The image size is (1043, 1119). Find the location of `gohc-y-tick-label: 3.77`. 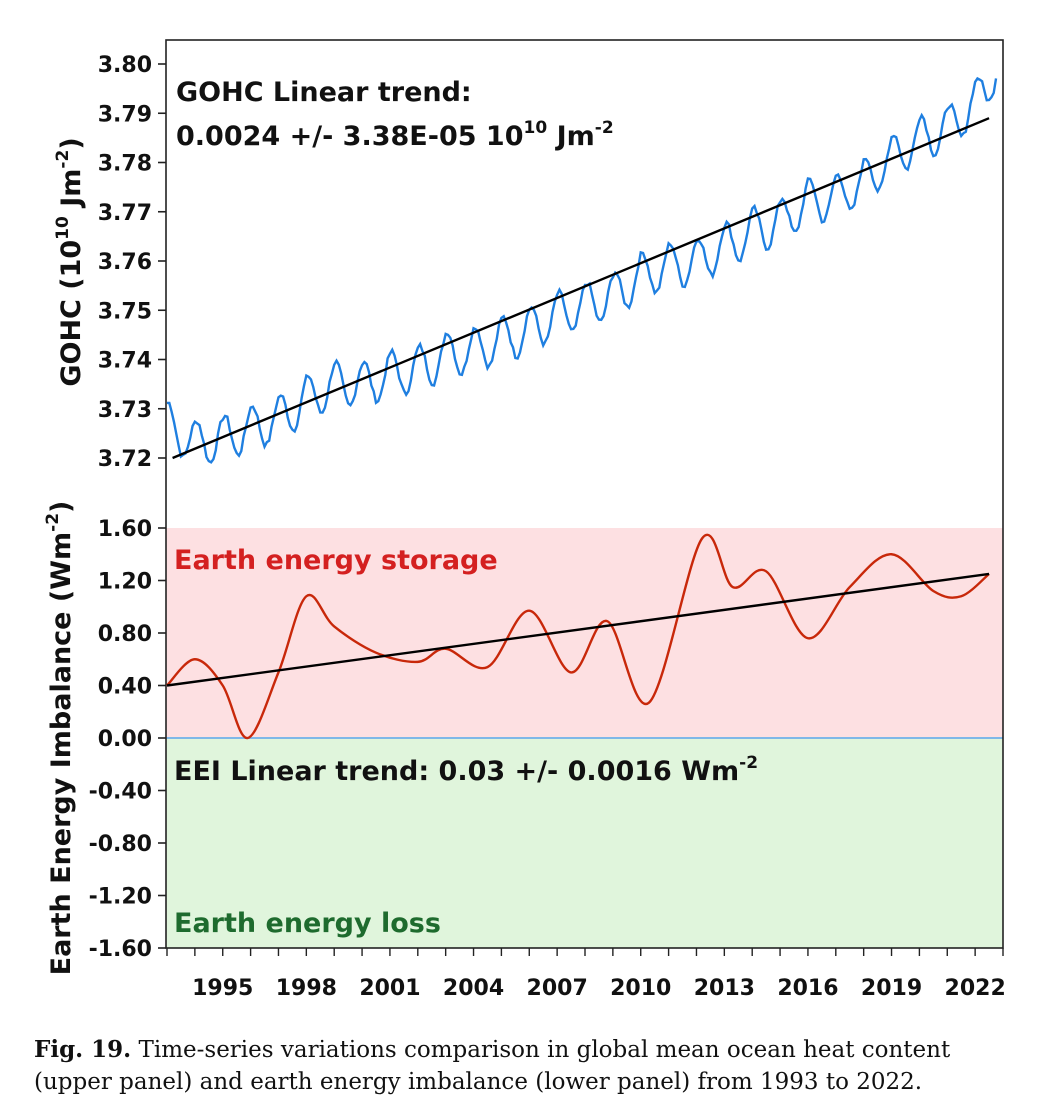

gohc-y-tick-label: 3.77 is located at coordinates (125, 213).